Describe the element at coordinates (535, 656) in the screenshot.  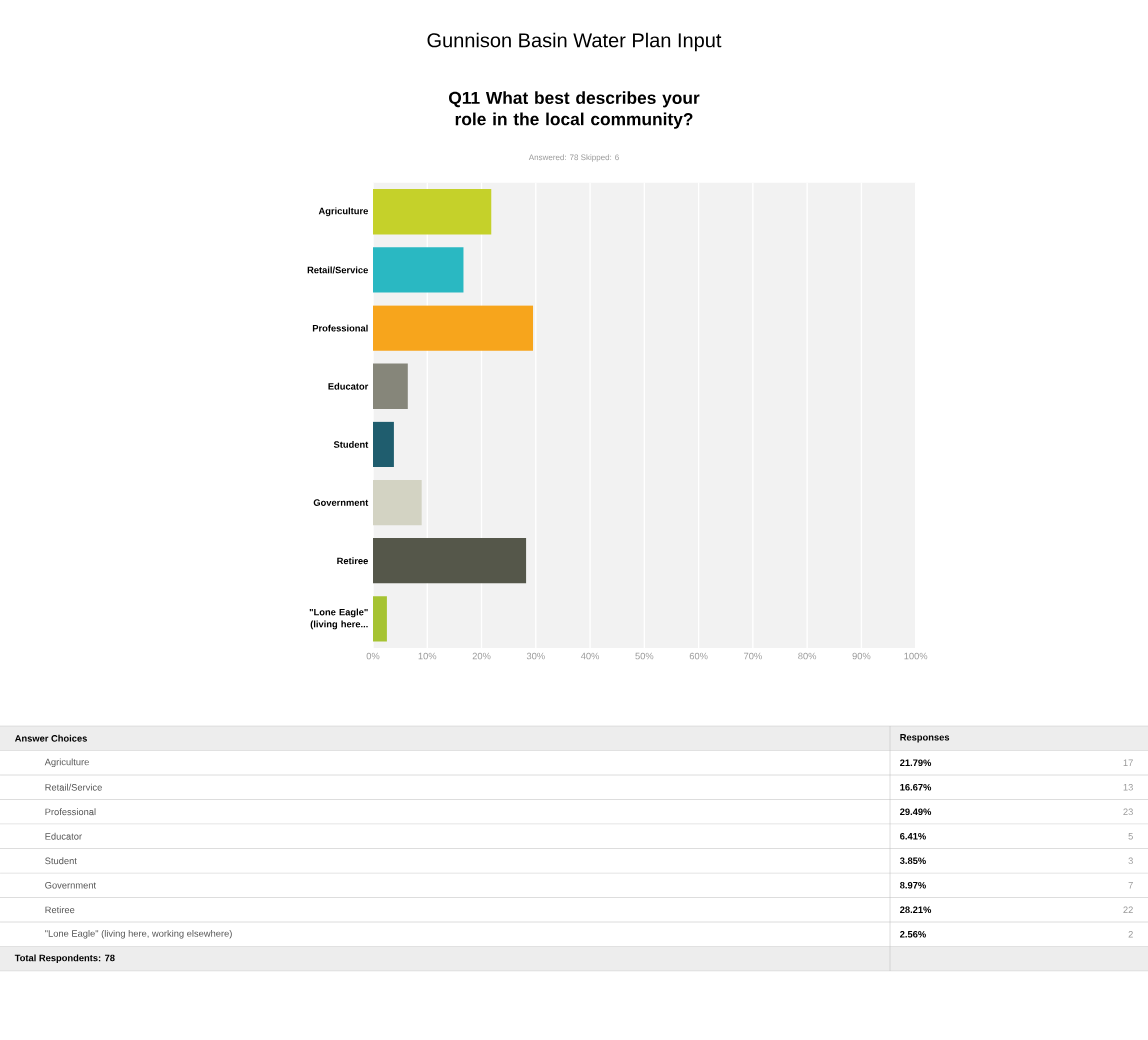
I see `x-tick-label: 30%` at that location.